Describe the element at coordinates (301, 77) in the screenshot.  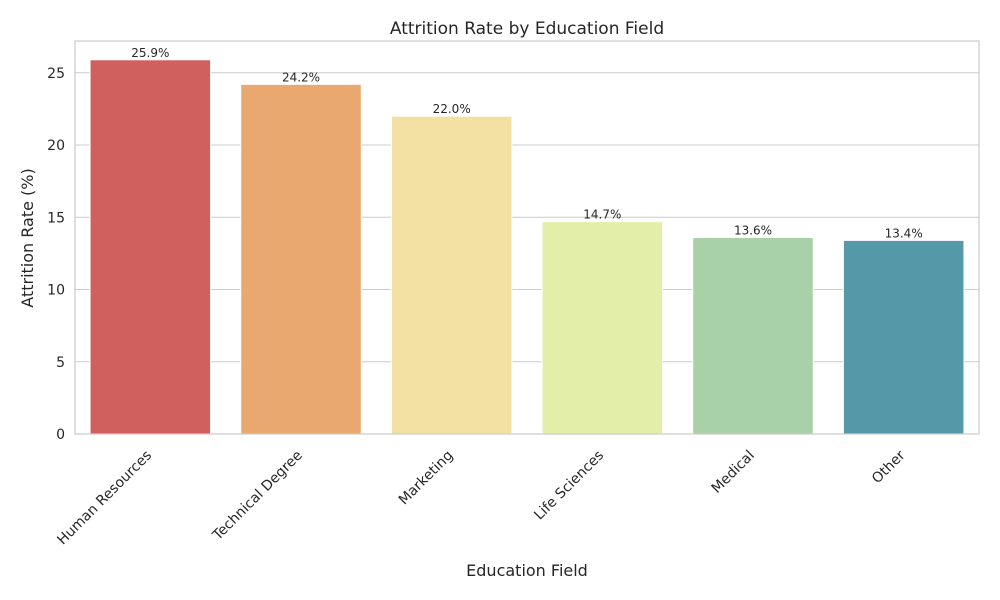
I see `bar-value-label: 24.2%` at that location.